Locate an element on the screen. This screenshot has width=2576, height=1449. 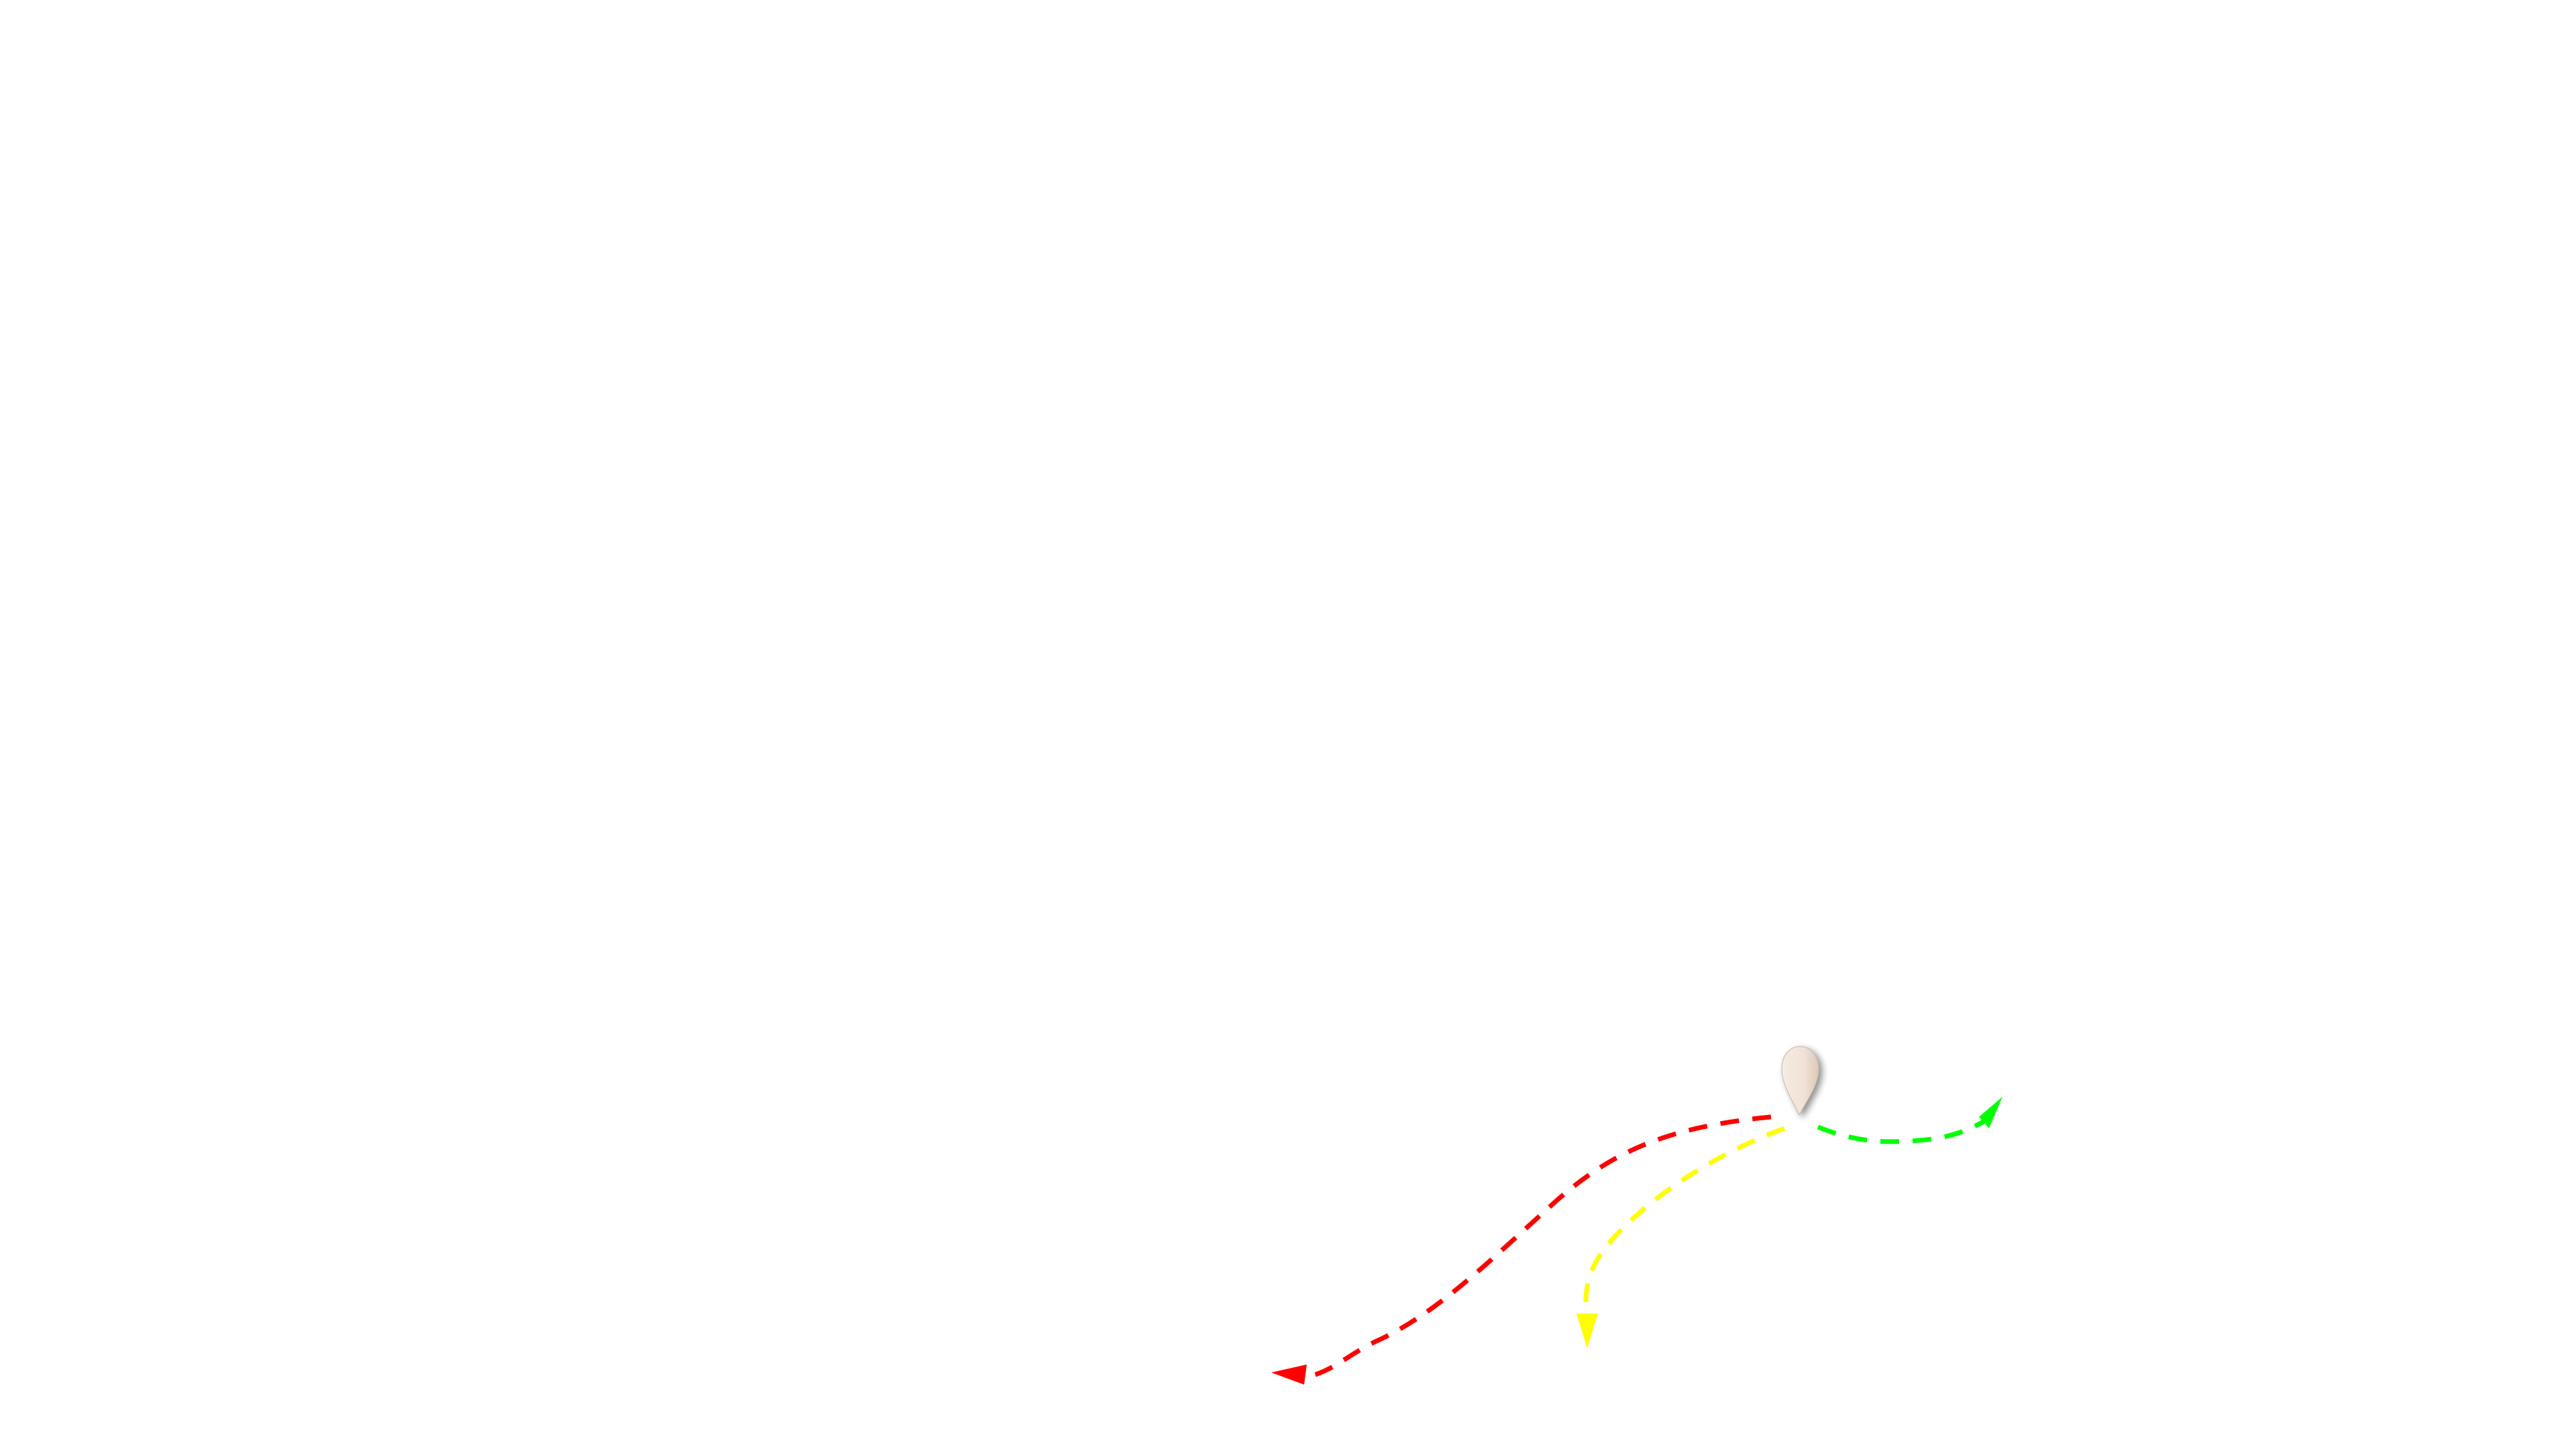
green-route-line is located at coordinates (1902, 1131).